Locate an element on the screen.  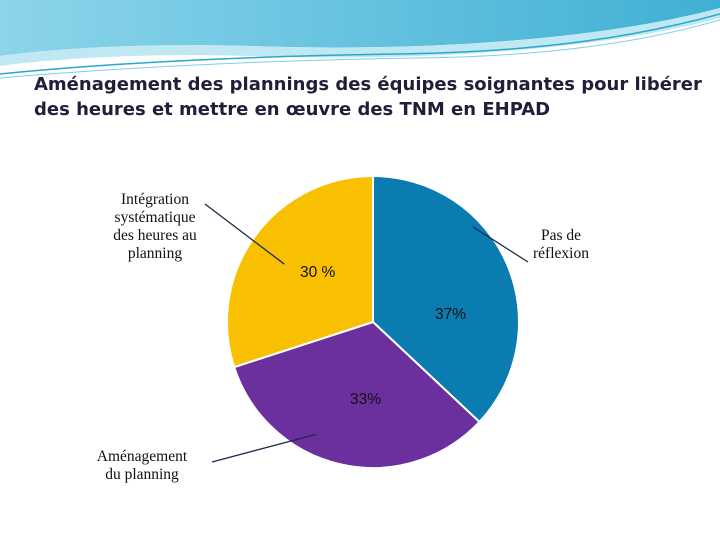
leader-line-pas-de-reflexion is located at coordinates (500, 244).